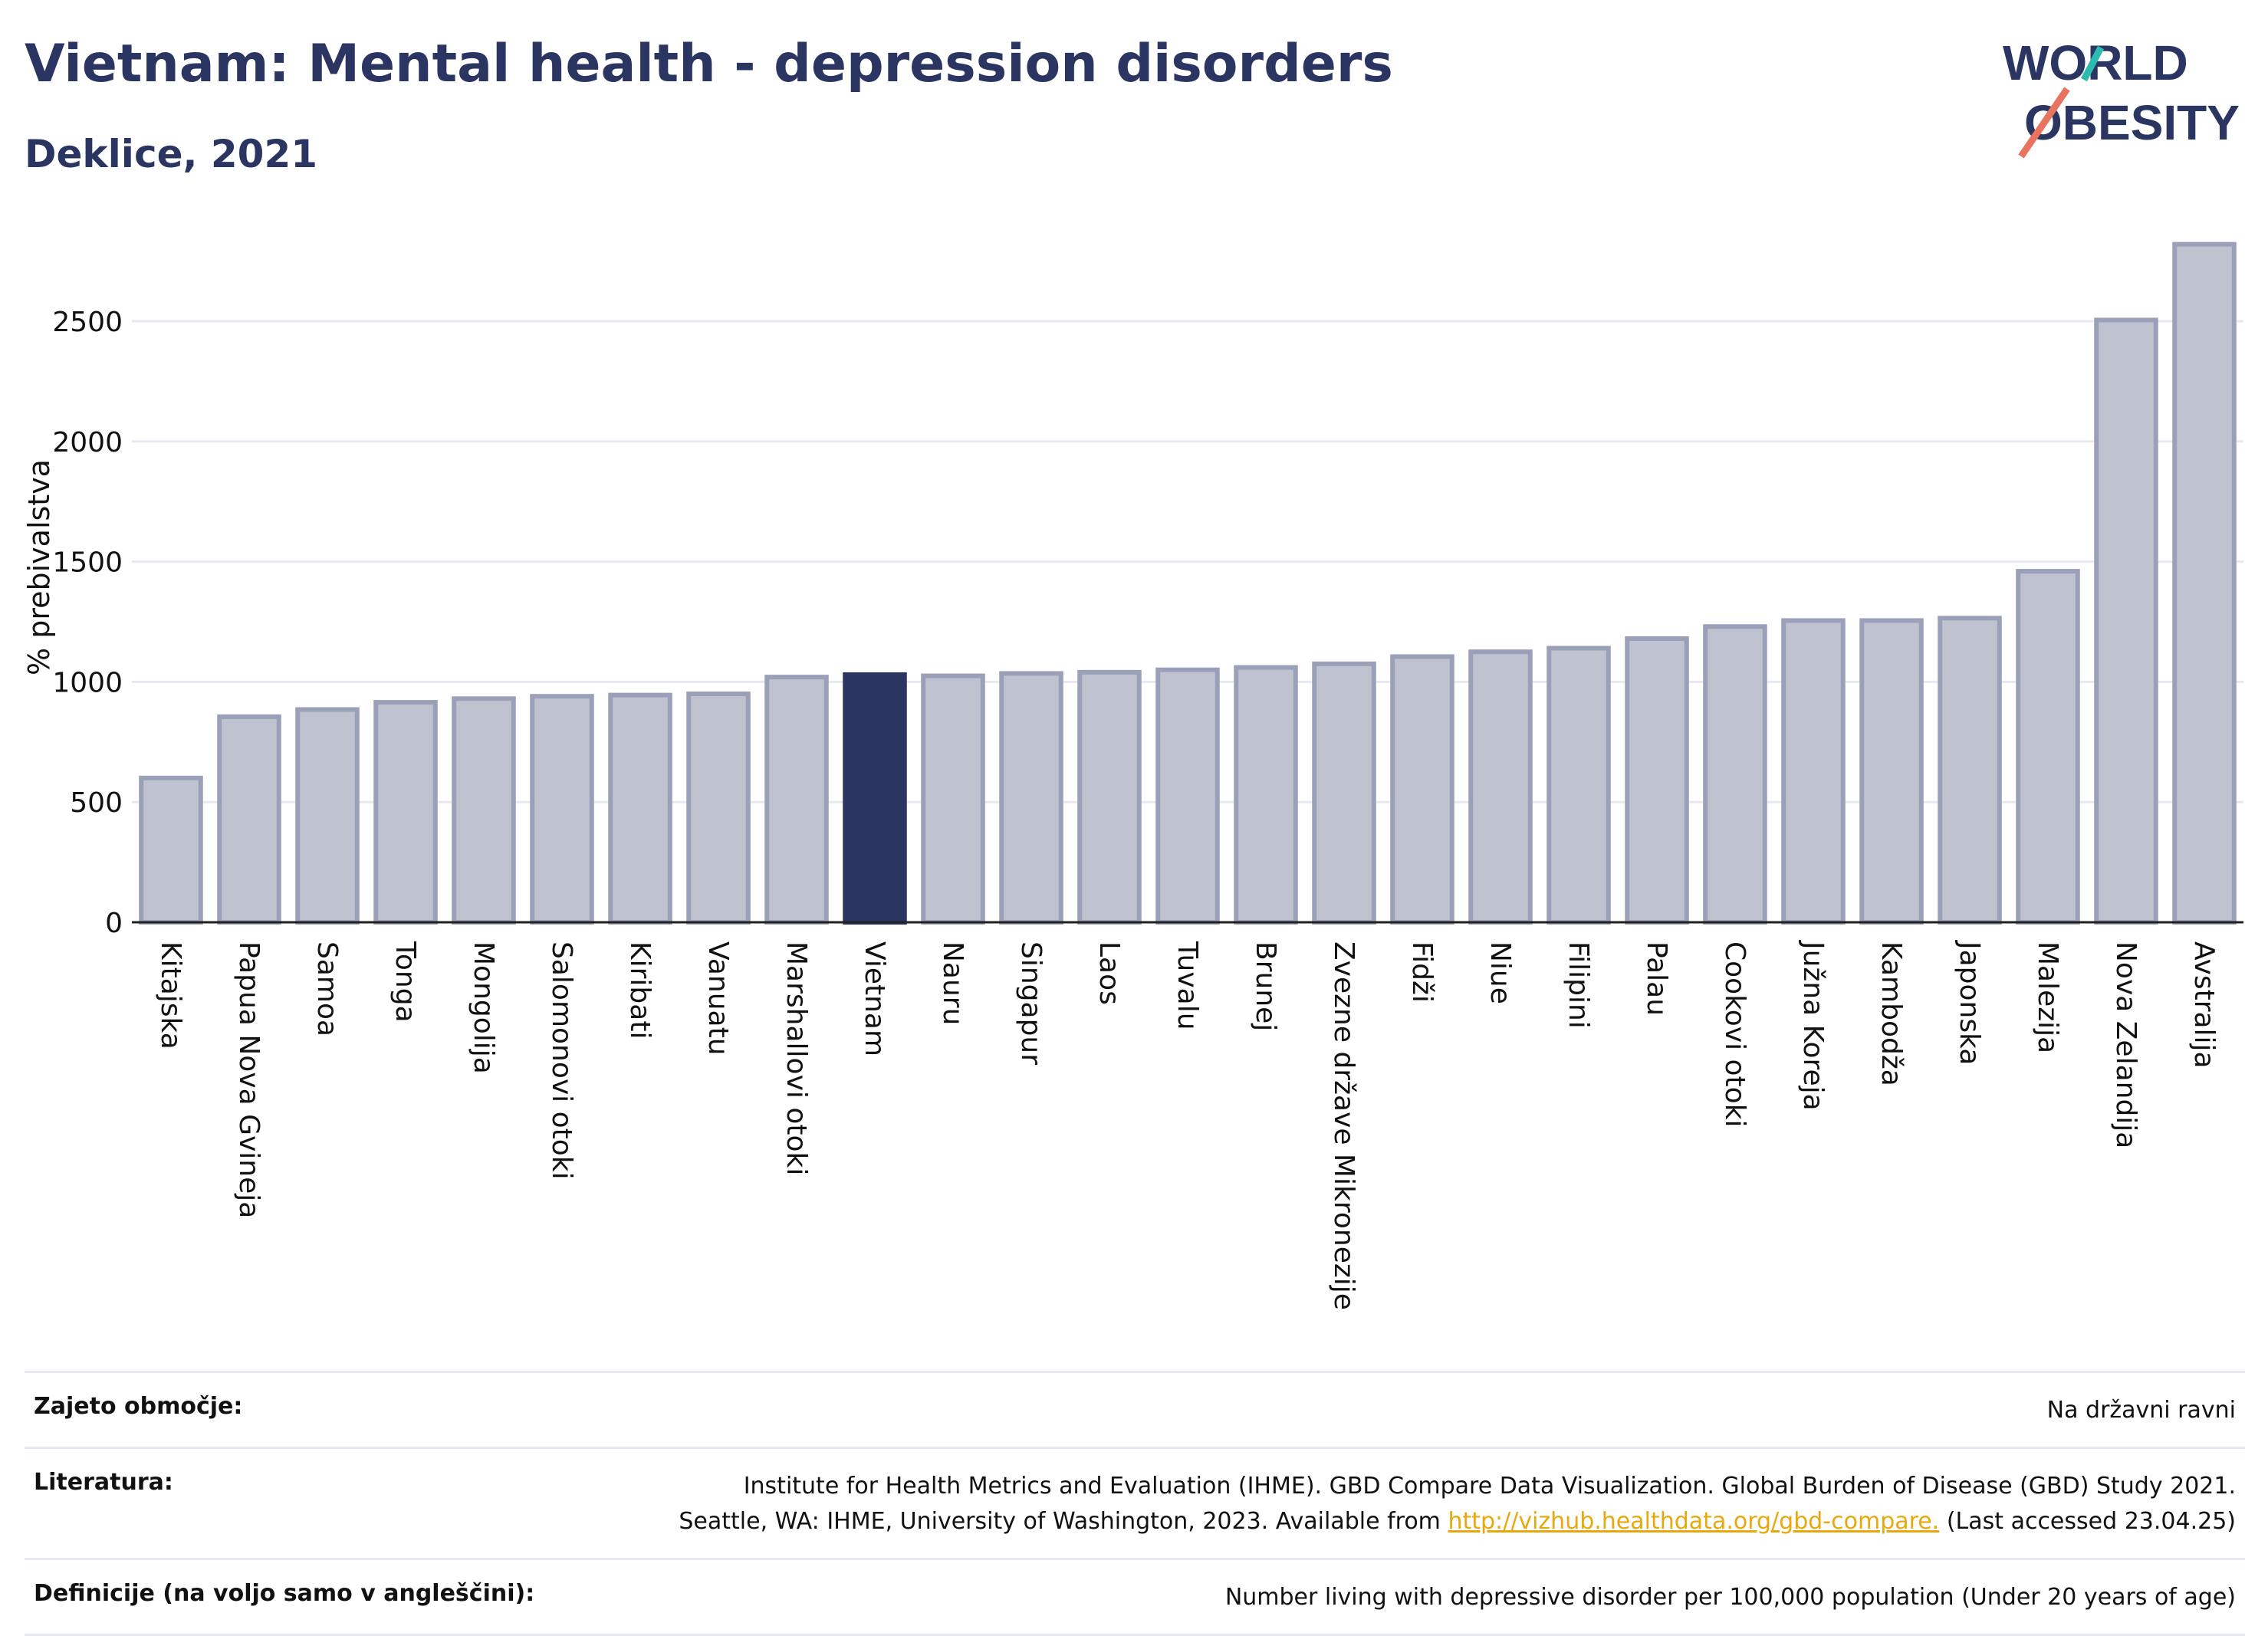 The height and width of the screenshot is (1636, 2268). What do you see at coordinates (1109, 797) in the screenshot?
I see `bar-laos` at bounding box center [1109, 797].